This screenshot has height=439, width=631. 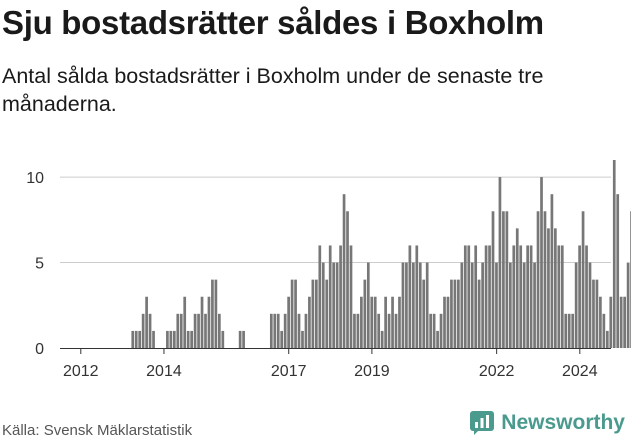 What do you see at coordinates (164, 371) in the screenshot?
I see `x-tick-label-2014: 2014` at bounding box center [164, 371].